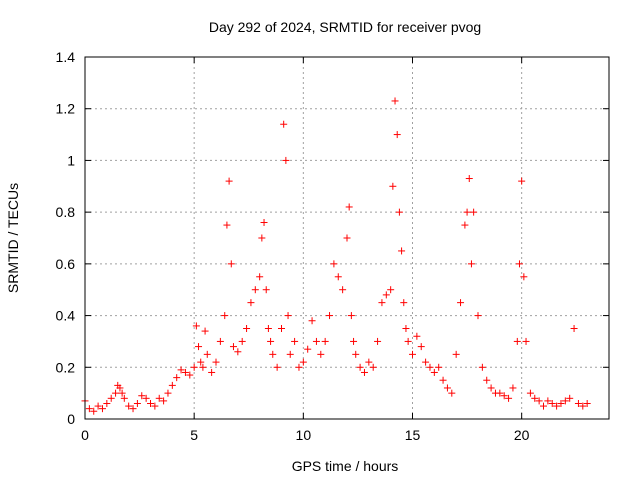  What do you see at coordinates (13, 238) in the screenshot?
I see `y-axis-label: SRMTID / TECUs` at bounding box center [13, 238].